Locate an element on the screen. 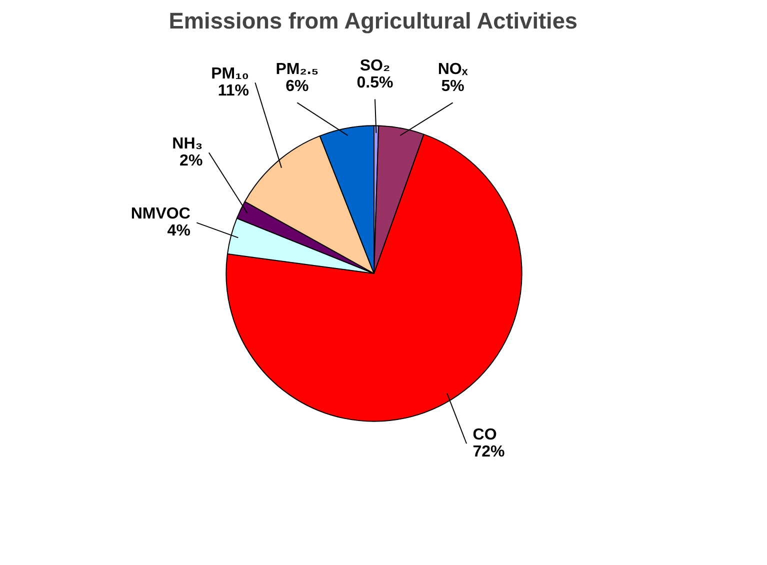  slice-label: NH₃ is located at coordinates (187, 144).